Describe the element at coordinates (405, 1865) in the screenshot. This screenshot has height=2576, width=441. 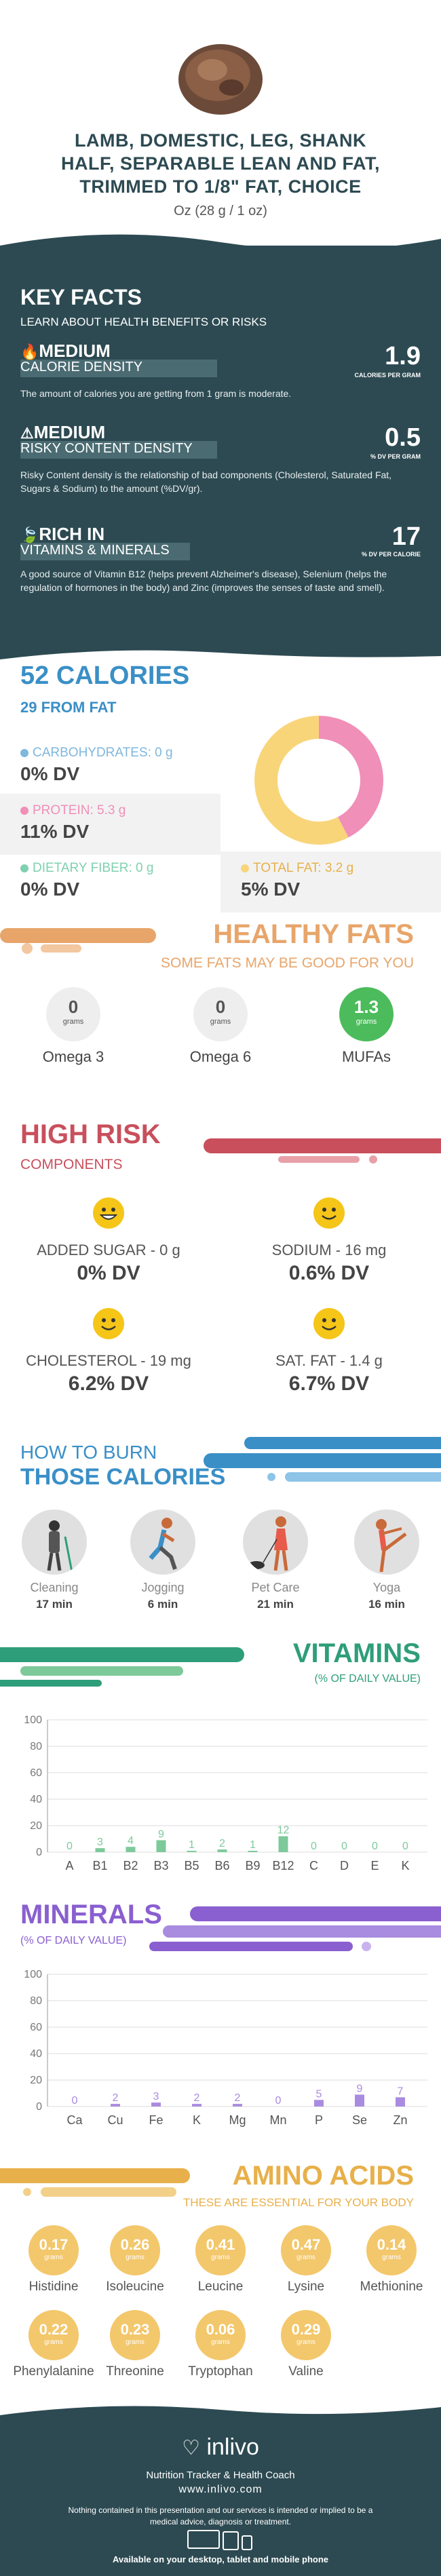
I see `vitamin-category-K: K` at that location.